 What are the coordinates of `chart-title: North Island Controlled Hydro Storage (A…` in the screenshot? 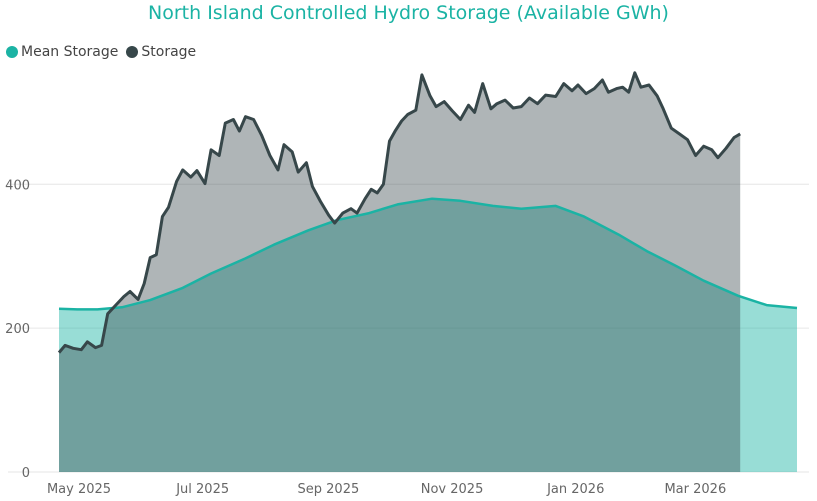 It's located at (408, 13).